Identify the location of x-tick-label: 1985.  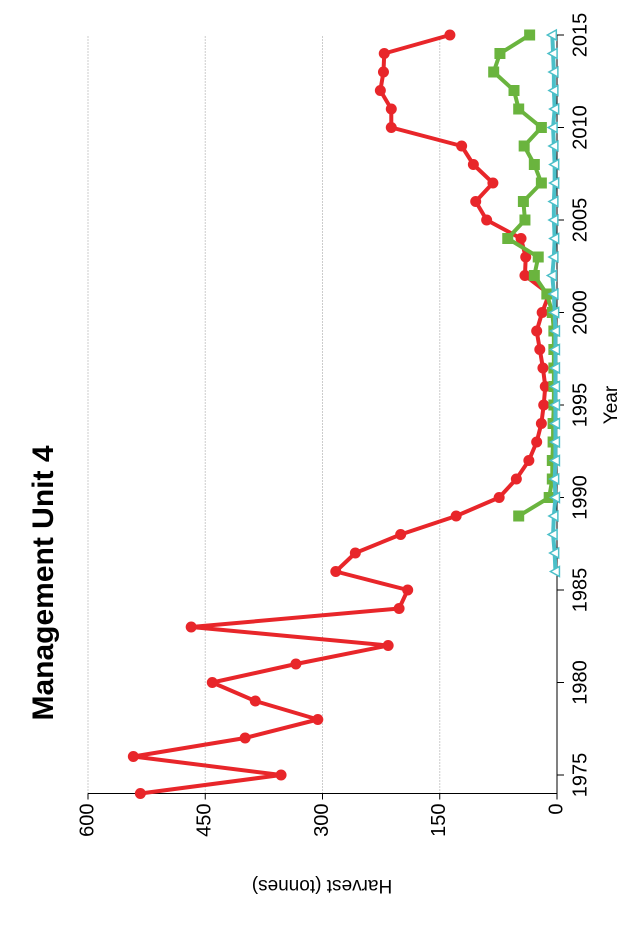
(580, 590).